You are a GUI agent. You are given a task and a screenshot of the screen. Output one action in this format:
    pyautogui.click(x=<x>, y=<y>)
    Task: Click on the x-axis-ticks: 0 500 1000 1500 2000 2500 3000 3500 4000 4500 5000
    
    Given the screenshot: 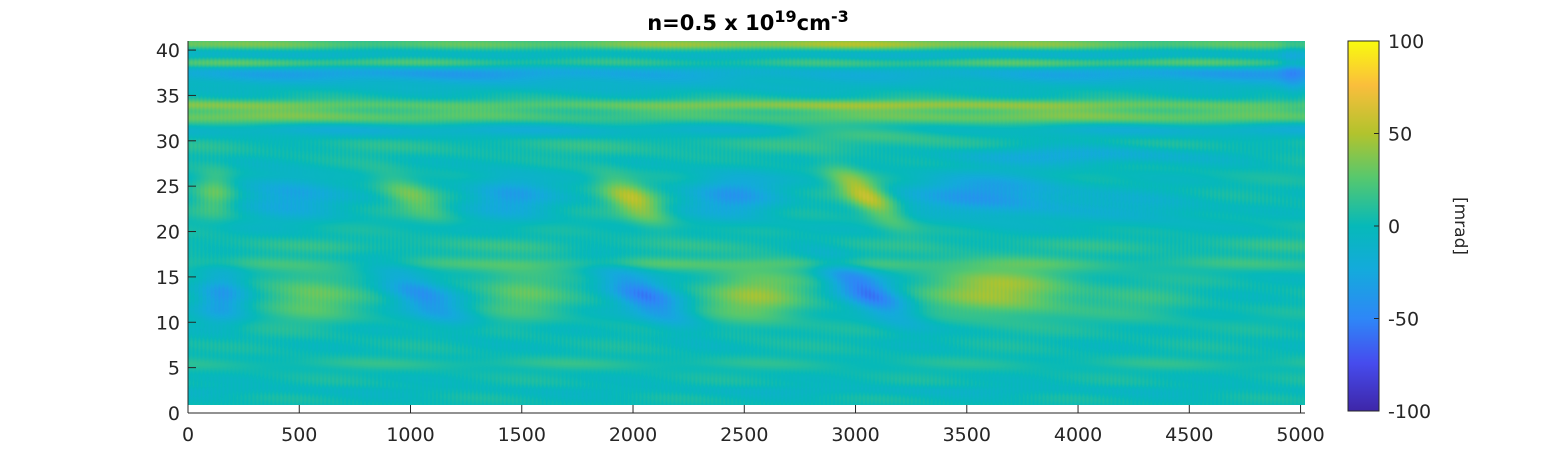 What is the action you would take?
    pyautogui.click(x=753, y=425)
    